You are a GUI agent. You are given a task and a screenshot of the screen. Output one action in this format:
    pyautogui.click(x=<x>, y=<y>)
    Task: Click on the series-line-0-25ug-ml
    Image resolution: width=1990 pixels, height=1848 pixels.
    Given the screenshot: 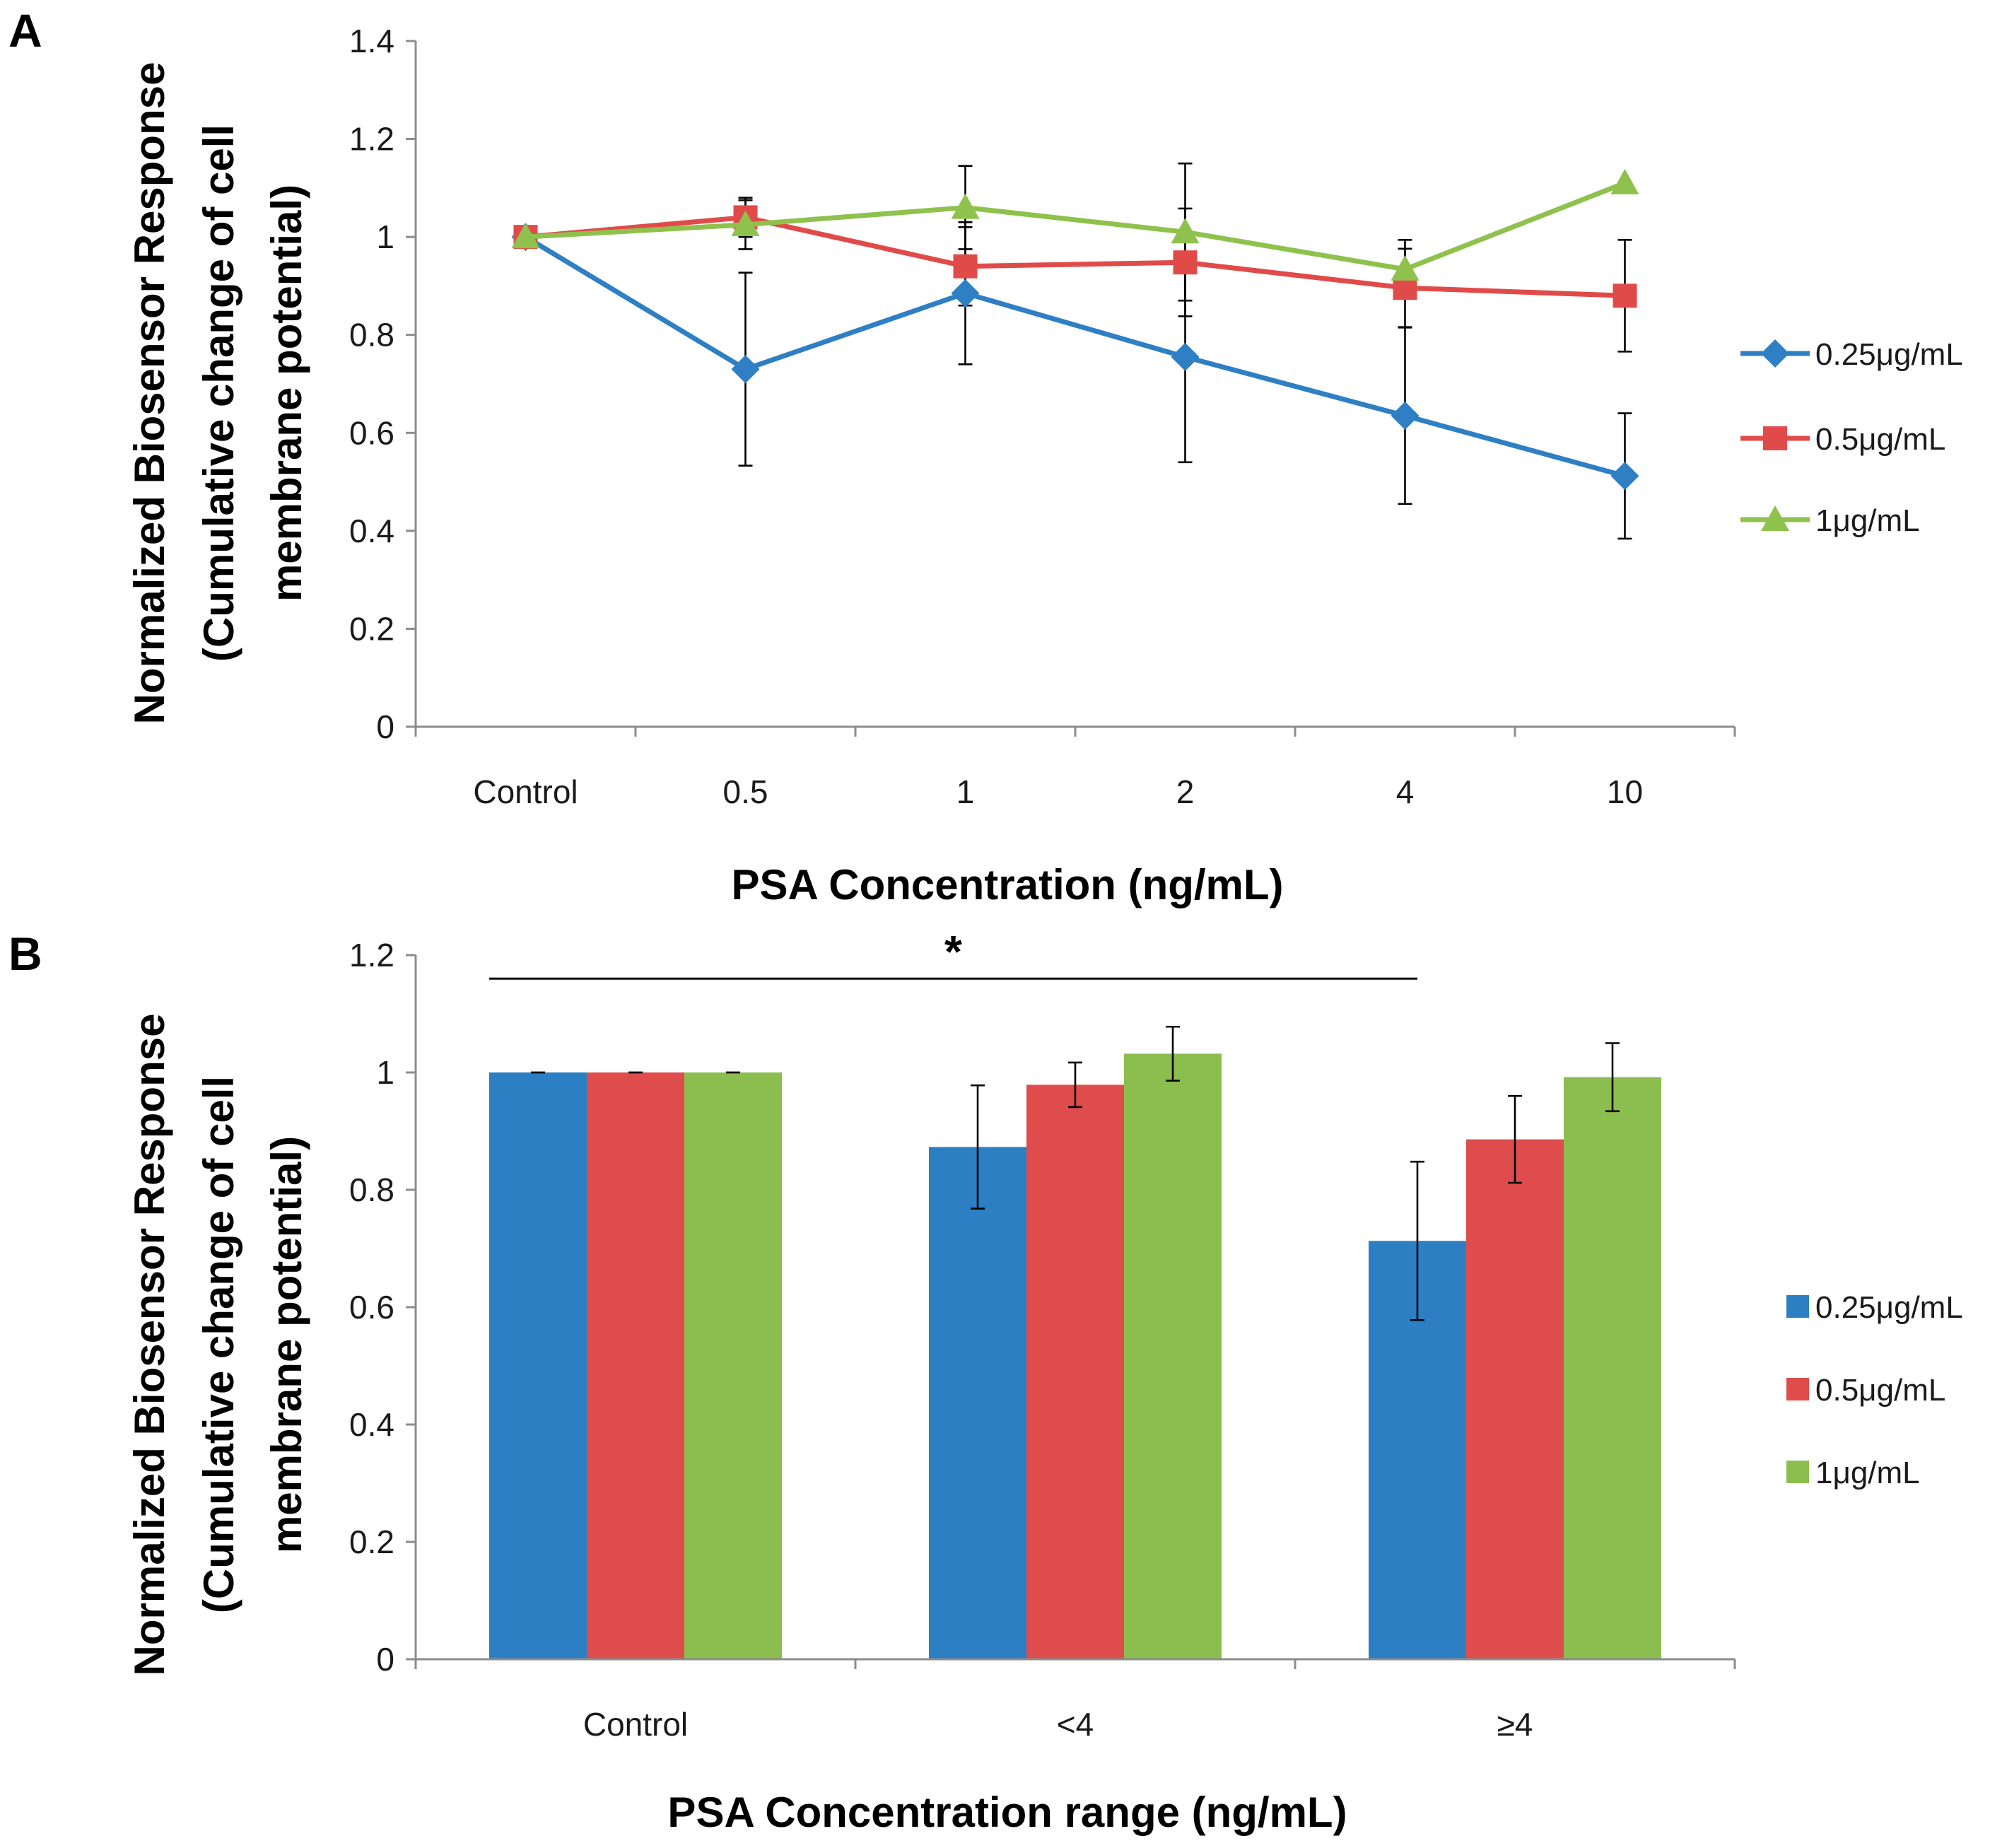 What is the action you would take?
    pyautogui.click(x=1075, y=357)
    